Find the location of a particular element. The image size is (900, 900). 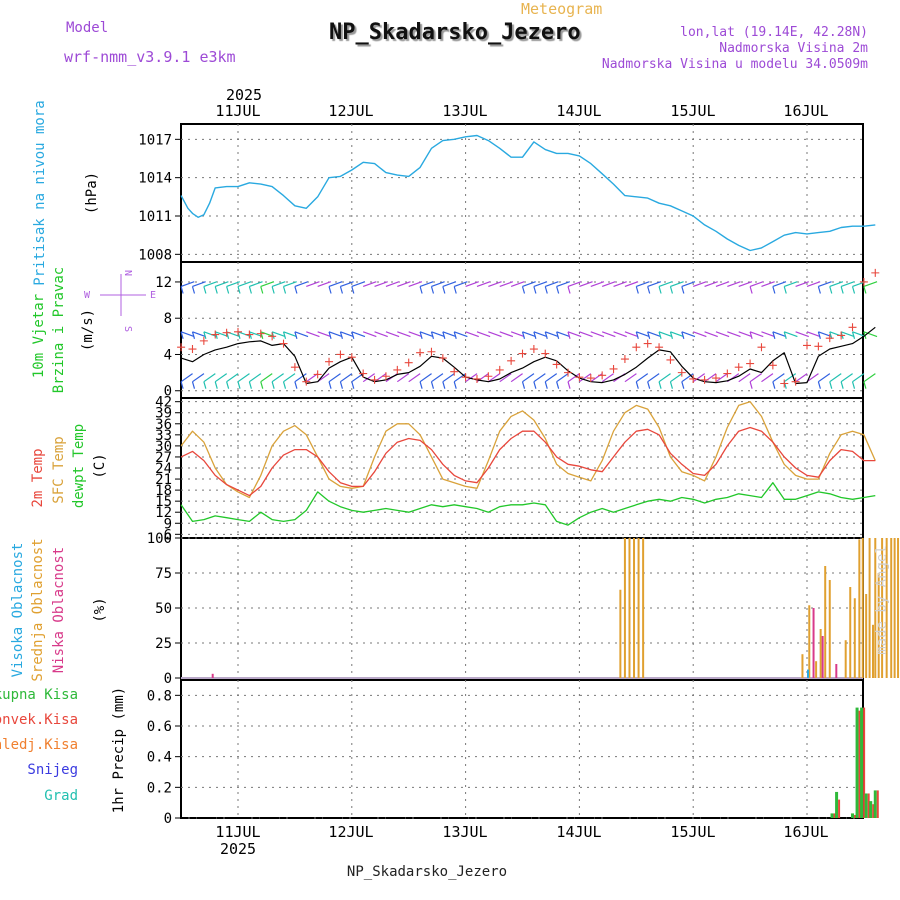

watermark: made by Angel is located at coordinates (882, 600).